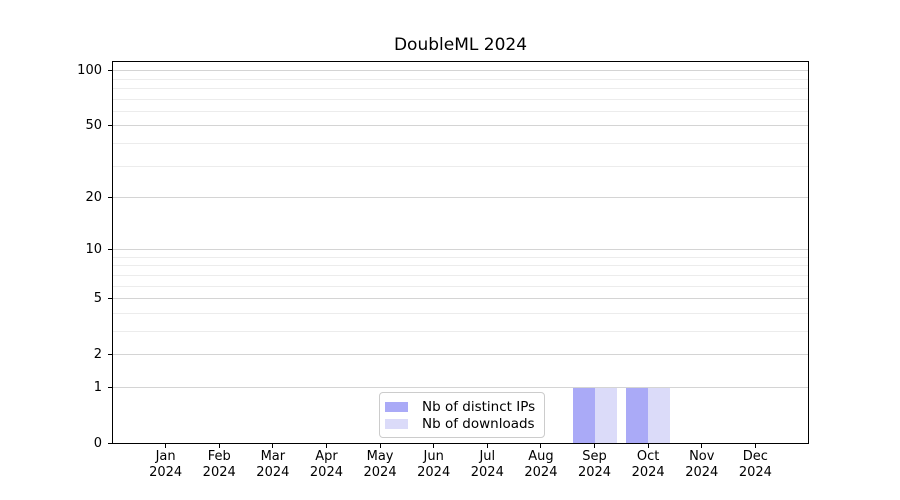  What do you see at coordinates (89, 71) in the screenshot?
I see `y-tick-label-100: 100` at bounding box center [89, 71].